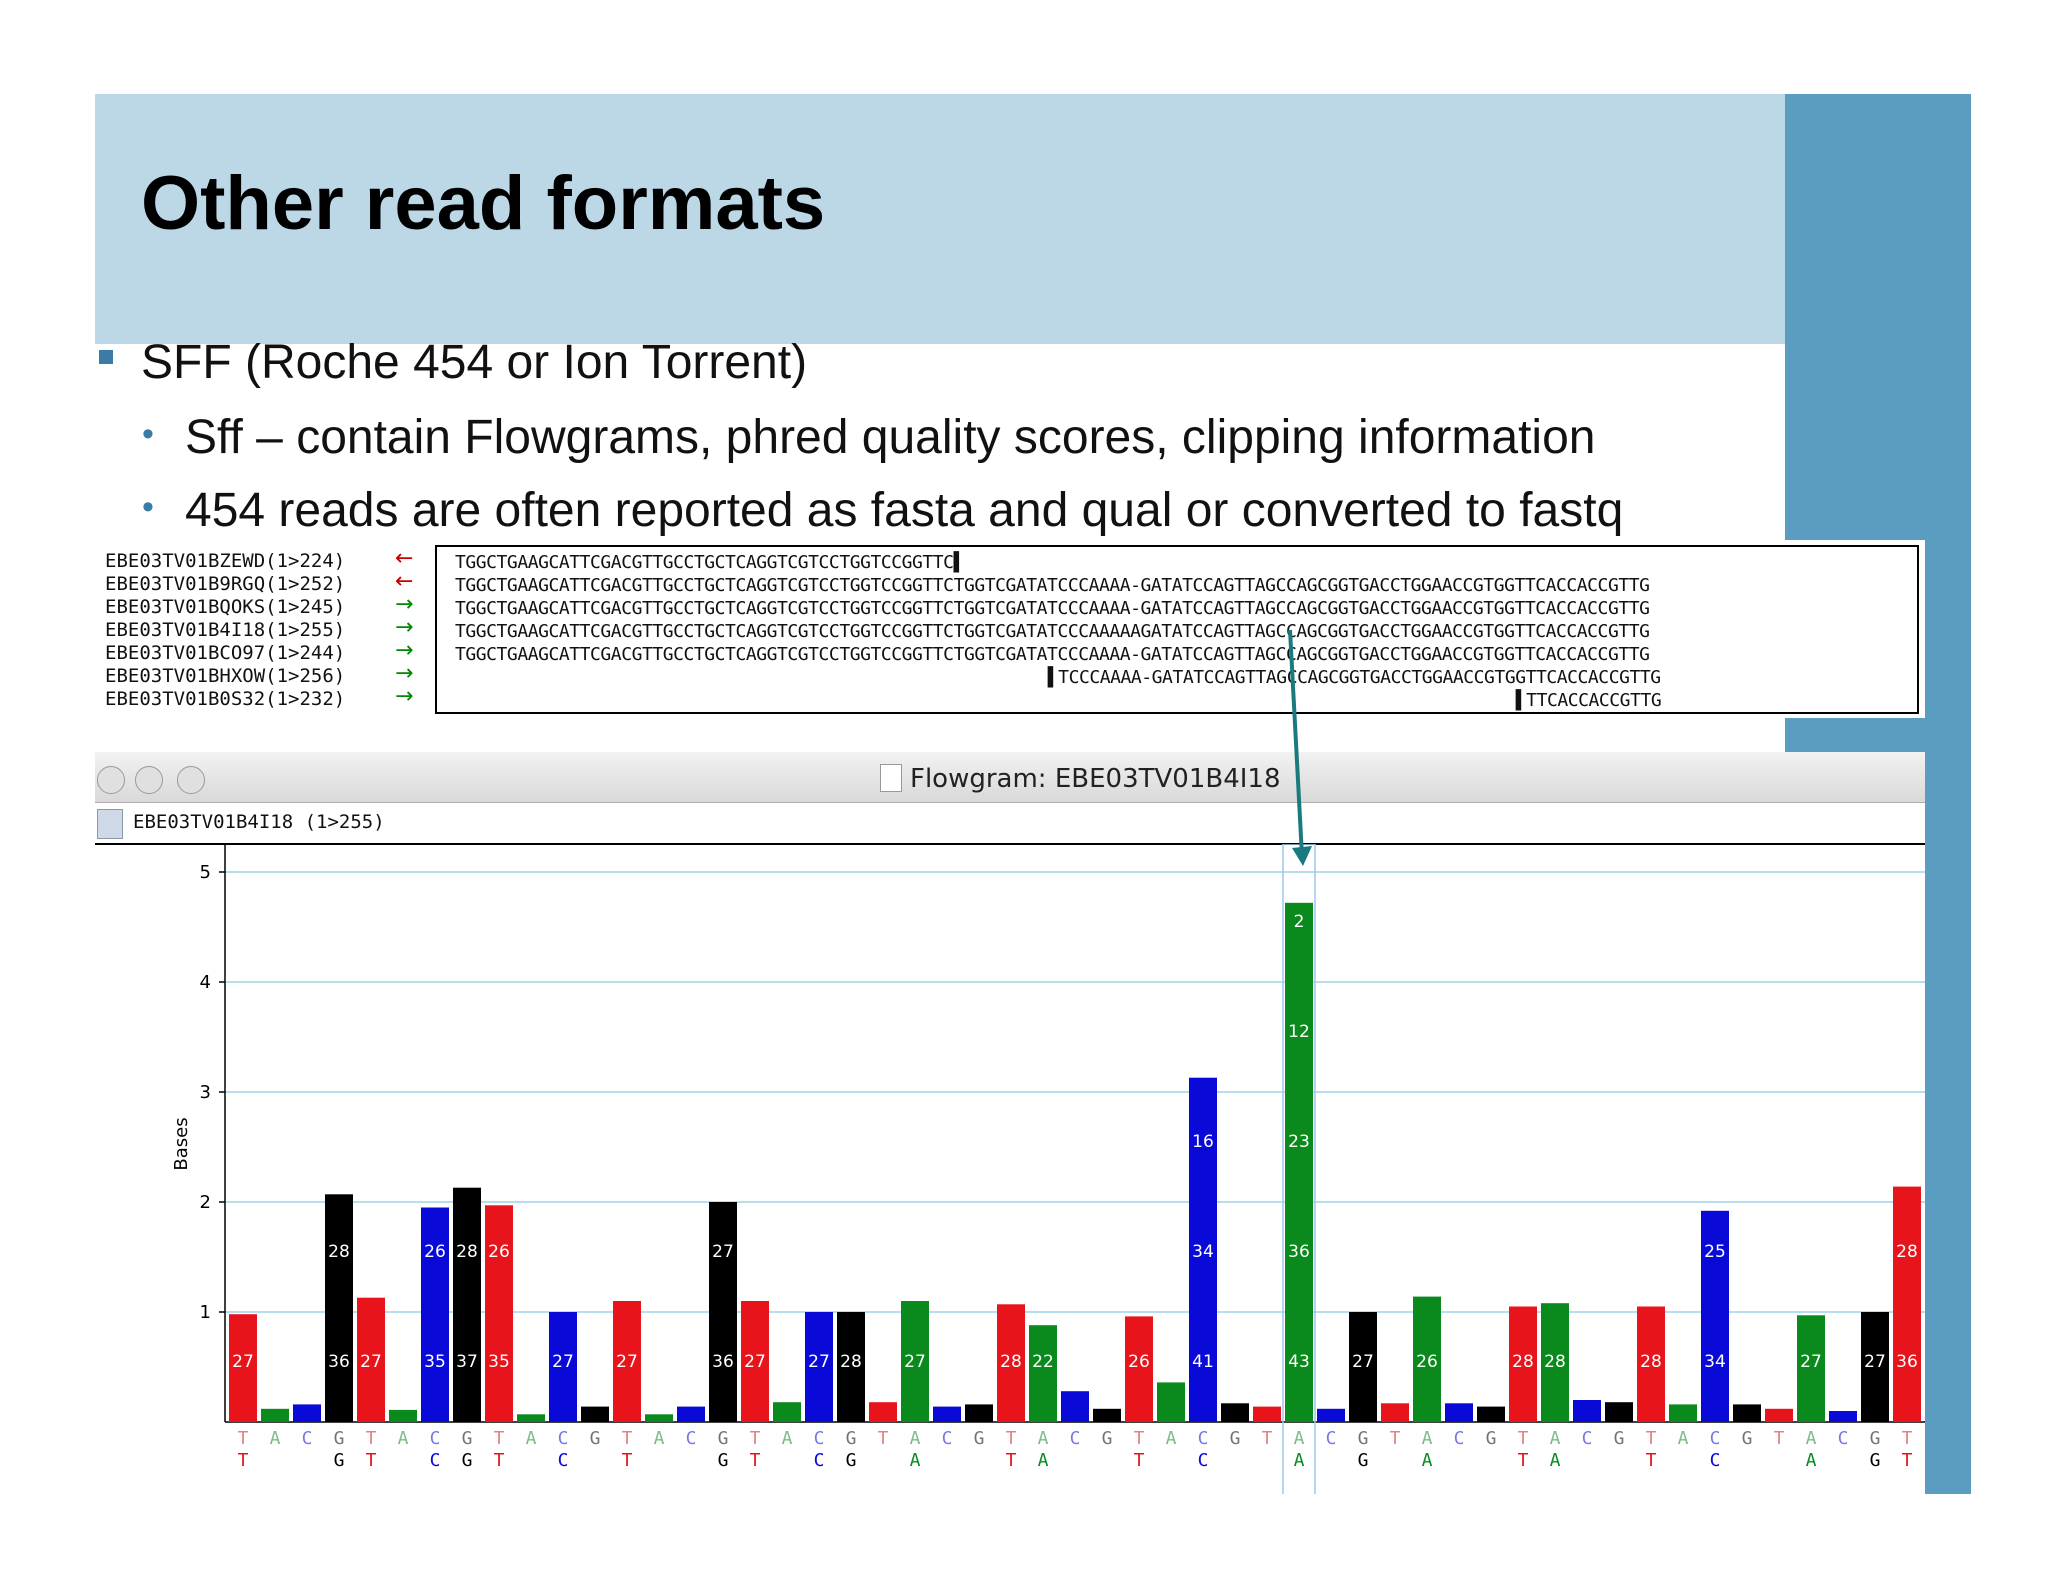 Image resolution: width=2048 pixels, height=1582 pixels. Describe the element at coordinates (435, 1460) in the screenshot. I see `called-base-label: C` at that location.